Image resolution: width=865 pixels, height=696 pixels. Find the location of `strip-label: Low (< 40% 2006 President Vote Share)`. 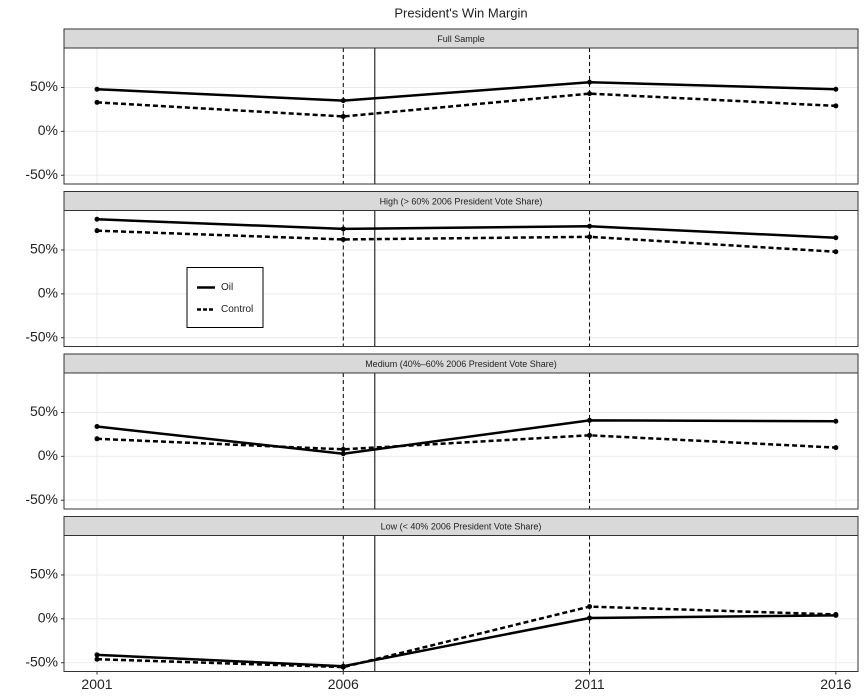

strip-label: Low (< 40% 2006 President Vote Share) is located at coordinates (461, 526).